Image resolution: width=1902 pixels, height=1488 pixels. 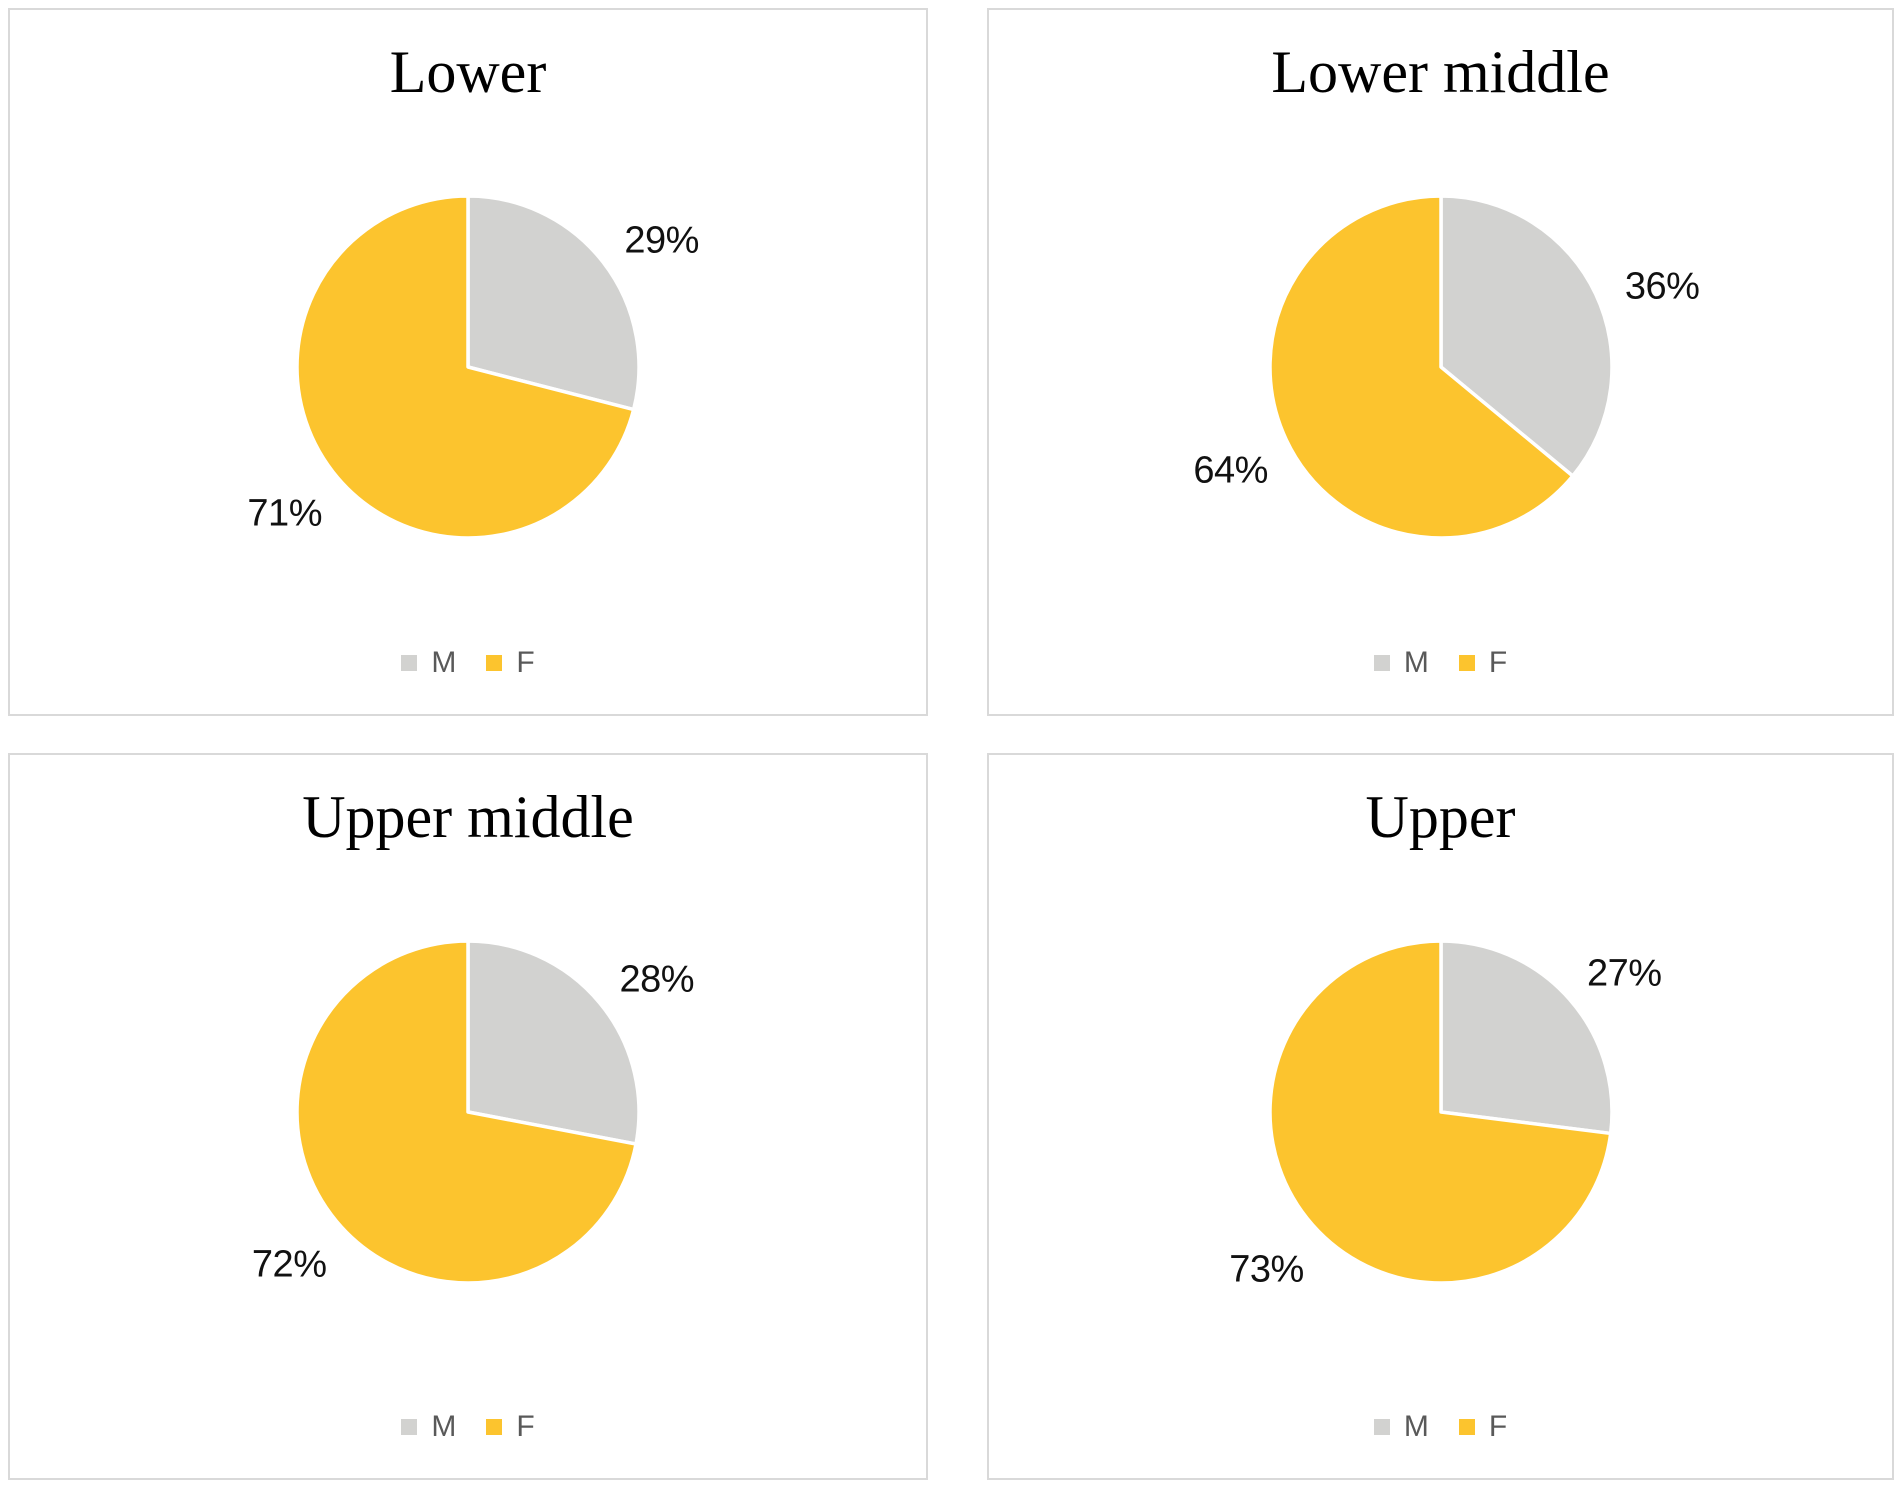 I want to click on pie-lower-middle, so click(x=1440, y=367).